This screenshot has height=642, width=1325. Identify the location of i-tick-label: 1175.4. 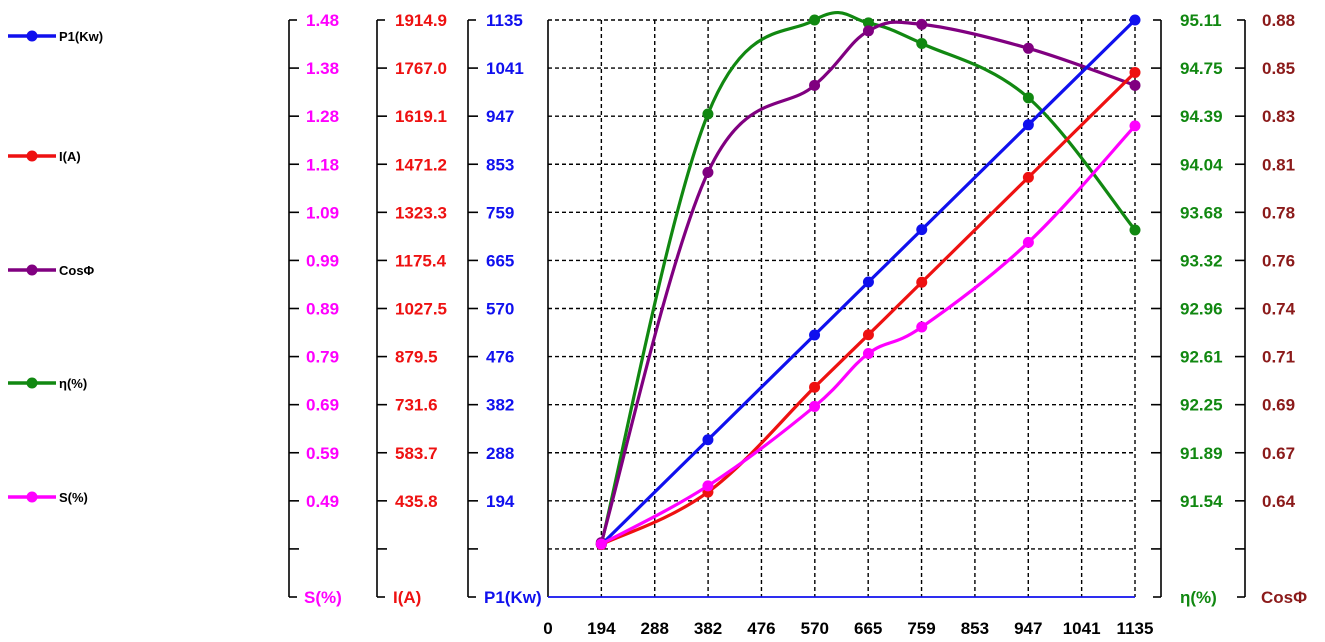
(421, 260).